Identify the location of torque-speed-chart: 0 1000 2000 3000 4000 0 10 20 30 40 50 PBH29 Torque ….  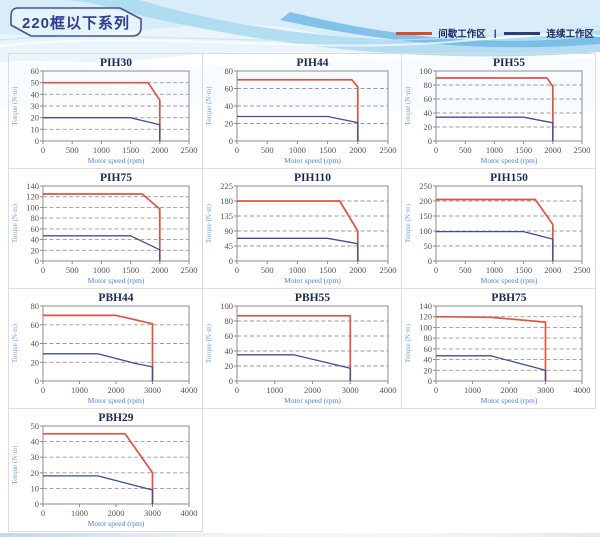
(104, 470).